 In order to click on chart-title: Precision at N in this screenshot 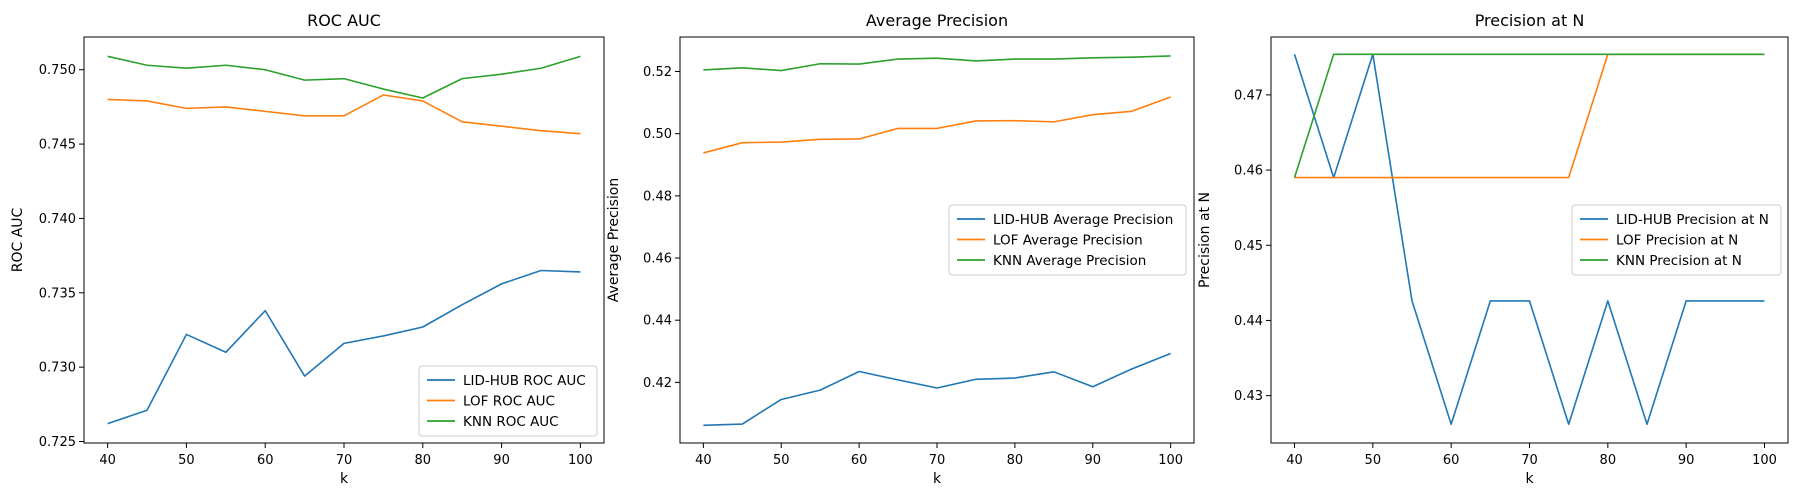, I will do `click(1530, 20)`.